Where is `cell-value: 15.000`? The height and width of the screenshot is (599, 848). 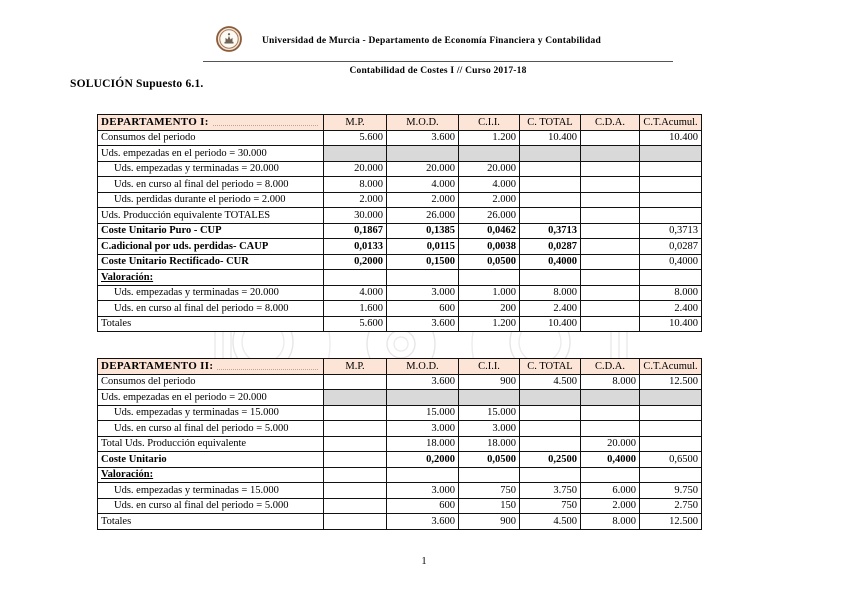
cell-value: 15.000 is located at coordinates (489, 412).